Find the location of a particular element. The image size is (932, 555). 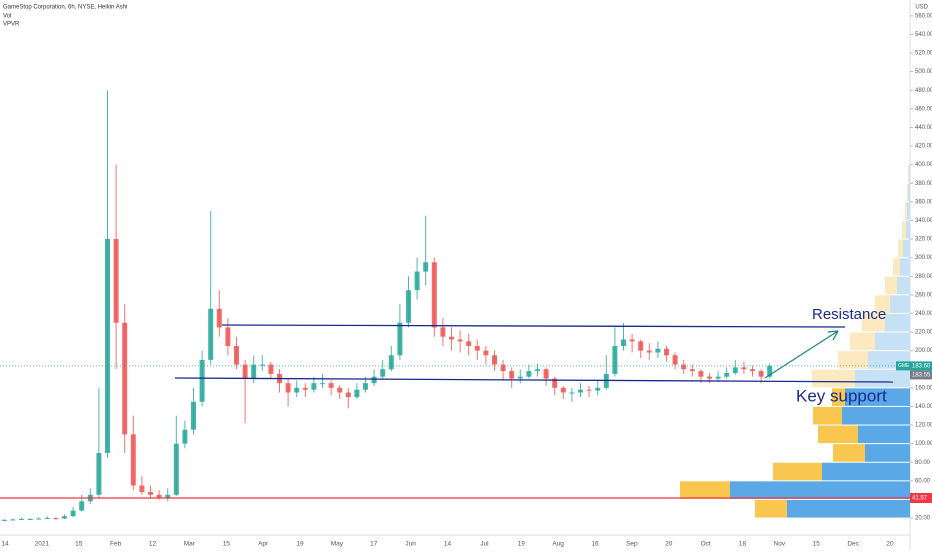

x-tick-label: Apr is located at coordinates (263, 544).